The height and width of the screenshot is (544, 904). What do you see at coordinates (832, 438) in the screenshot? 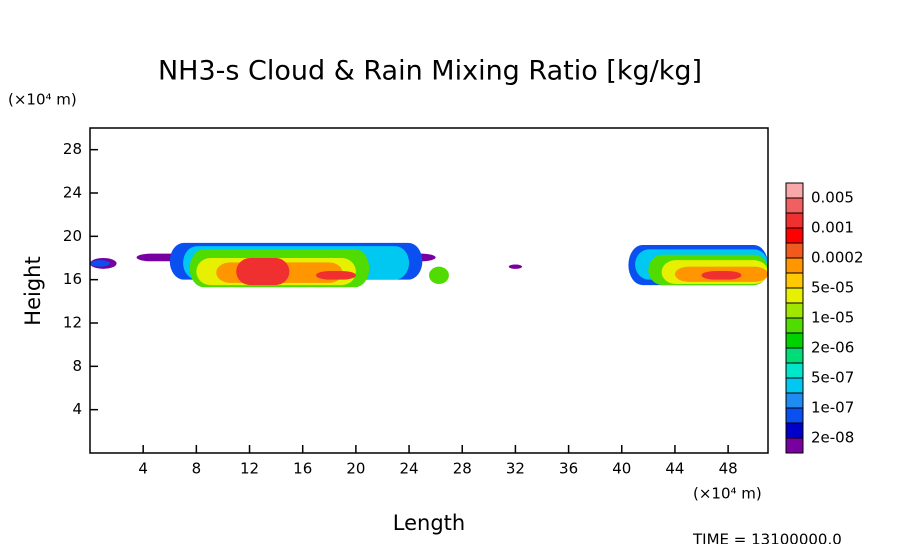
I see `colorbar-label: 2e-08` at bounding box center [832, 438].